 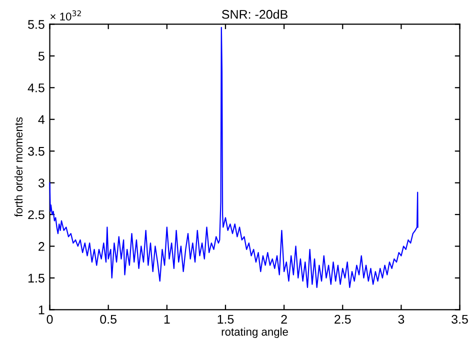 I want to click on y-tick-label: 2.5, so click(x=36, y=215).